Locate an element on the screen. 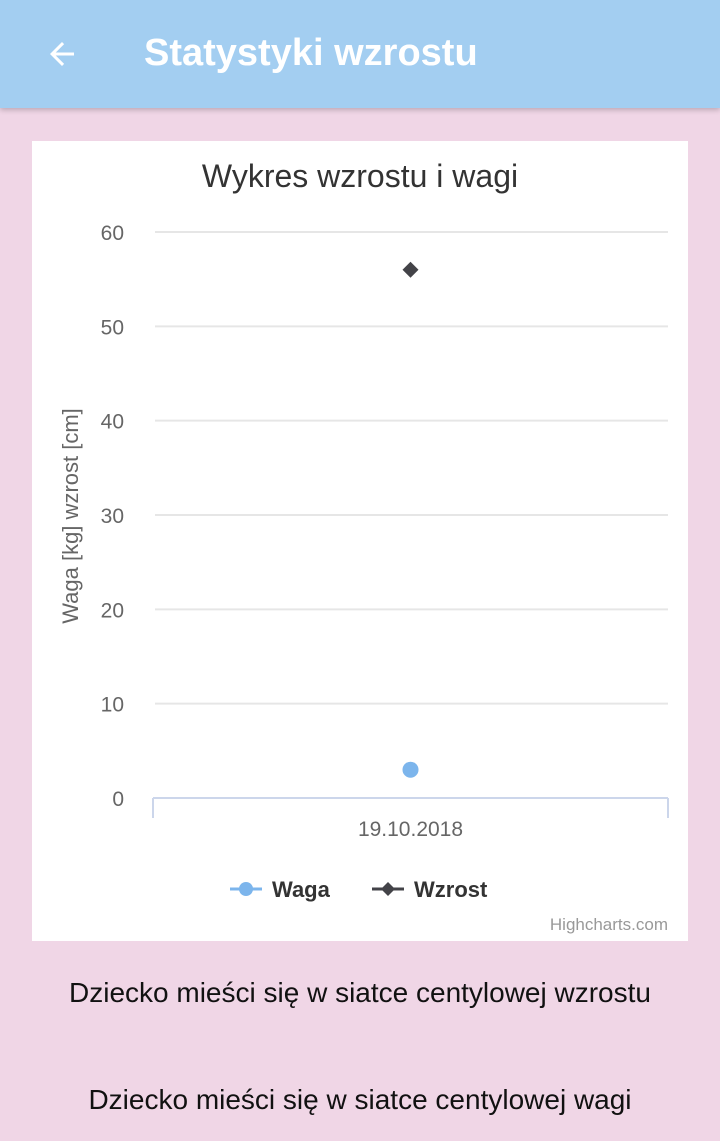  data-point-wzrost is located at coordinates (410, 269).